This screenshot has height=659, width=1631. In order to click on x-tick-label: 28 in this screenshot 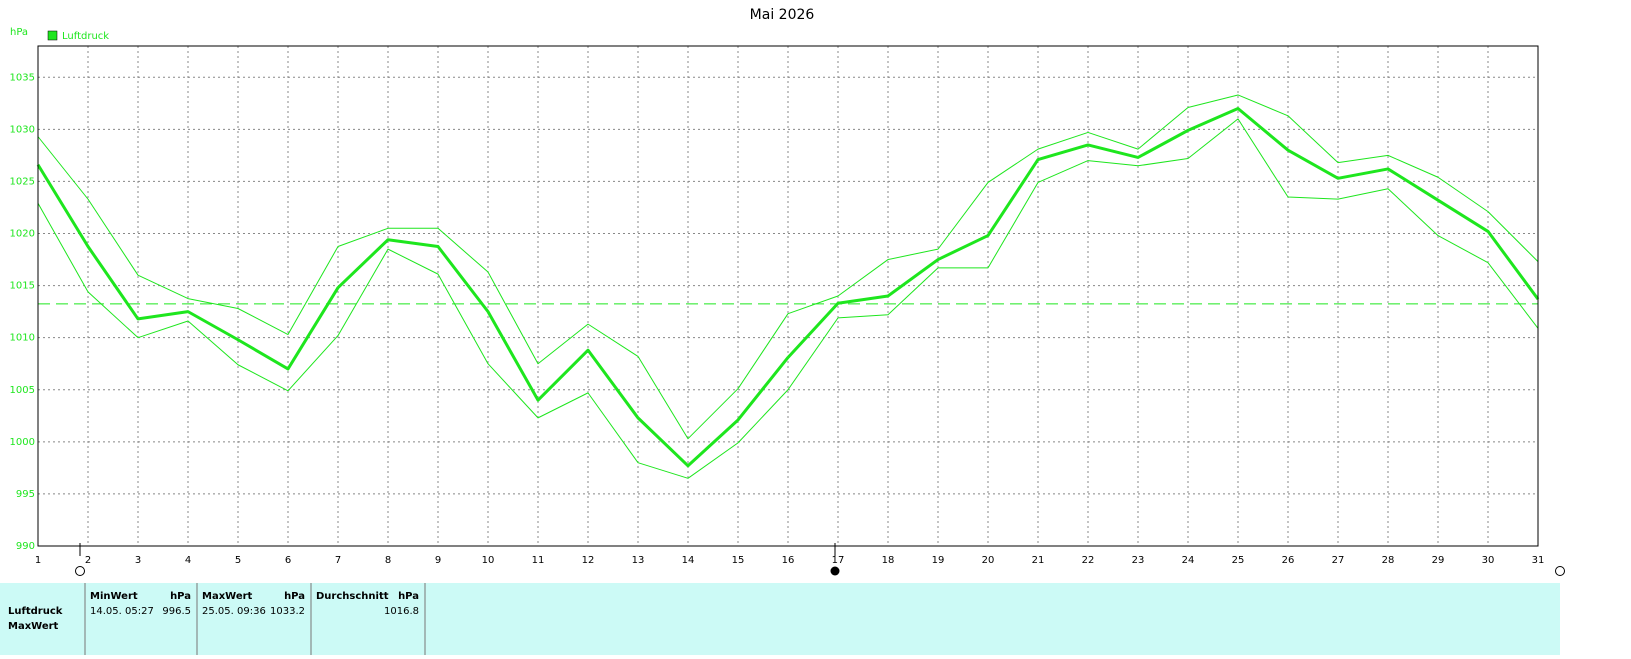, I will do `click(1388, 560)`.